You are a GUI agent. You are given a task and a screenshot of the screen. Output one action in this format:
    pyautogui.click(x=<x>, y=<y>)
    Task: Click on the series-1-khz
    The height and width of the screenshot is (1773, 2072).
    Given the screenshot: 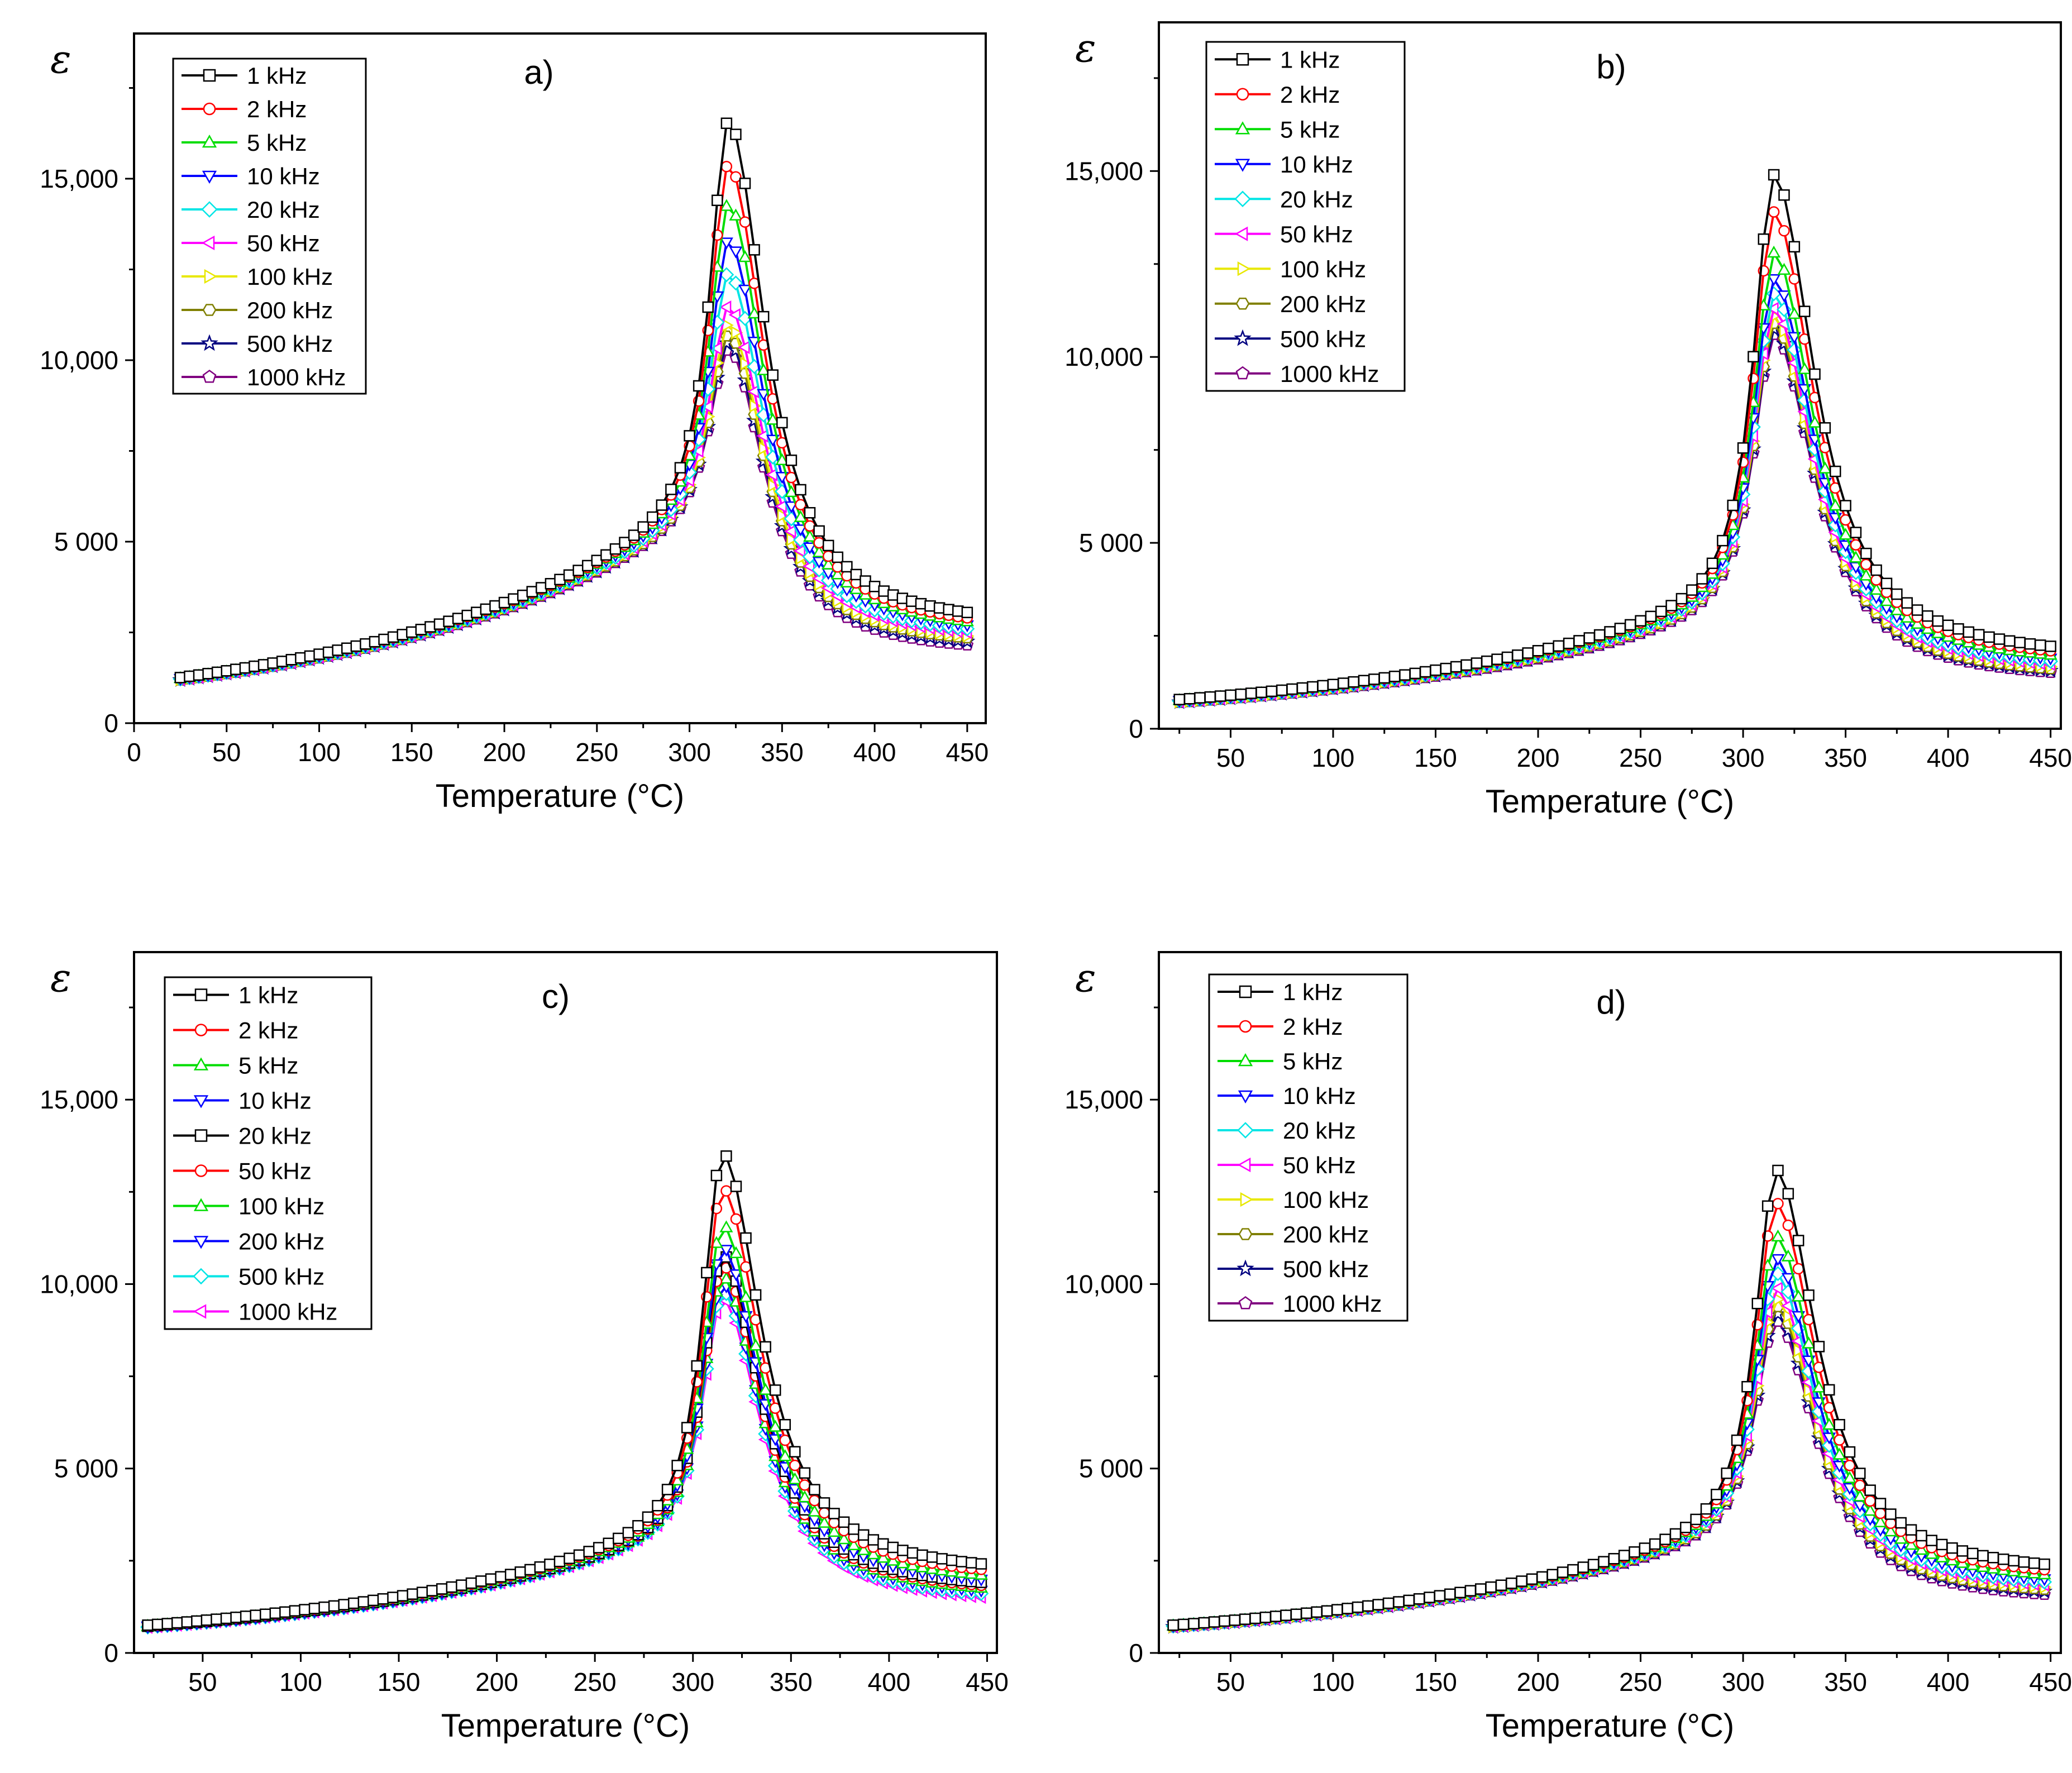 What is the action you would take?
    pyautogui.click(x=564, y=1390)
    